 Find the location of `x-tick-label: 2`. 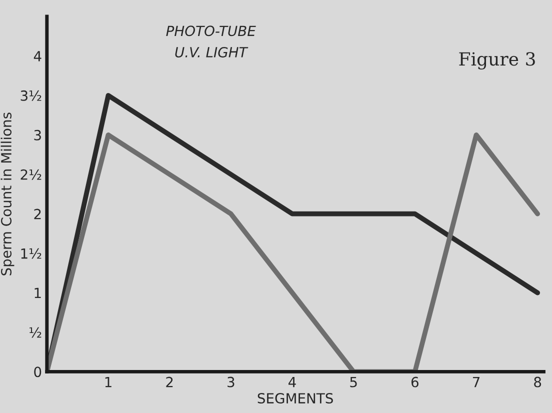

x-tick-label: 2 is located at coordinates (169, 382).